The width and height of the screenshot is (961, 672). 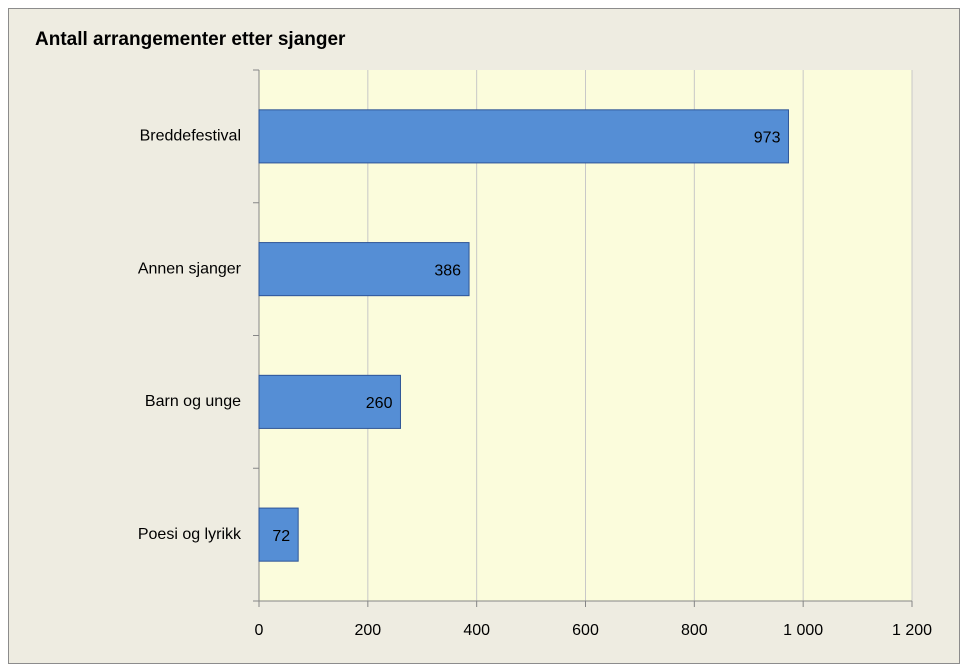 I want to click on x-tick-label: 200, so click(x=367, y=630).